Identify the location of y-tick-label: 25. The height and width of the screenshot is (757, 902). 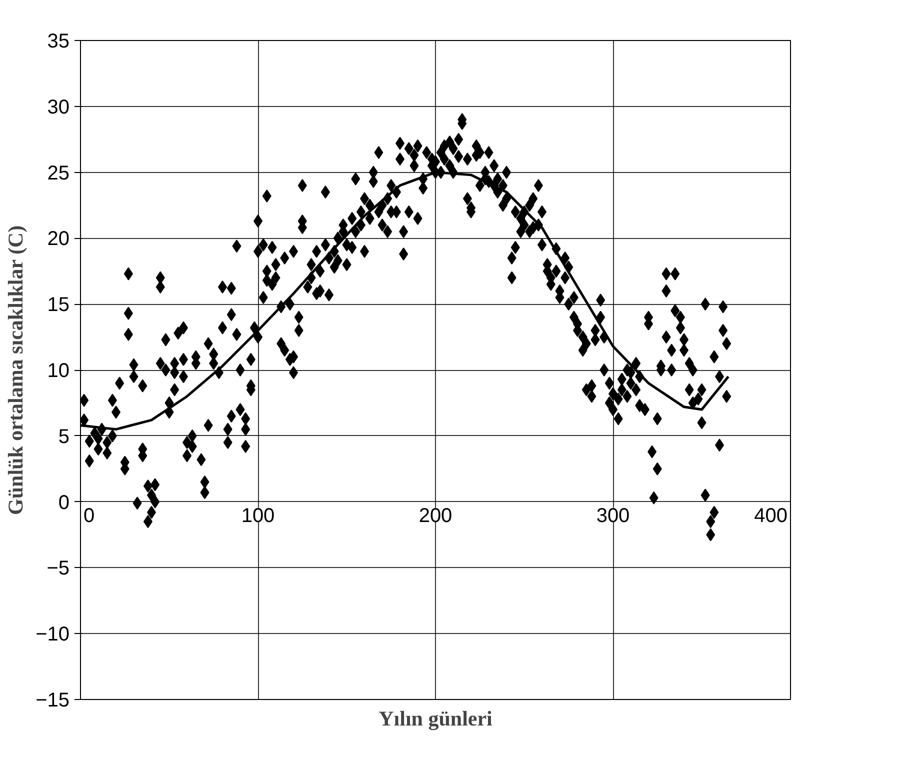
(58, 173).